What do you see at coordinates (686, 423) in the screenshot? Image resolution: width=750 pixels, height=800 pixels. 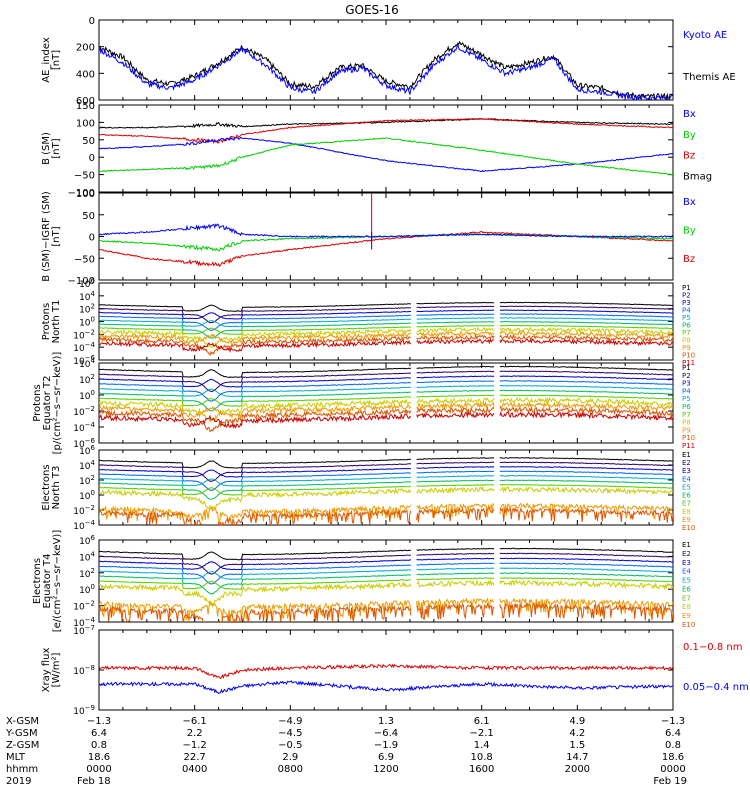 I see `legend-p8: P8` at bounding box center [686, 423].